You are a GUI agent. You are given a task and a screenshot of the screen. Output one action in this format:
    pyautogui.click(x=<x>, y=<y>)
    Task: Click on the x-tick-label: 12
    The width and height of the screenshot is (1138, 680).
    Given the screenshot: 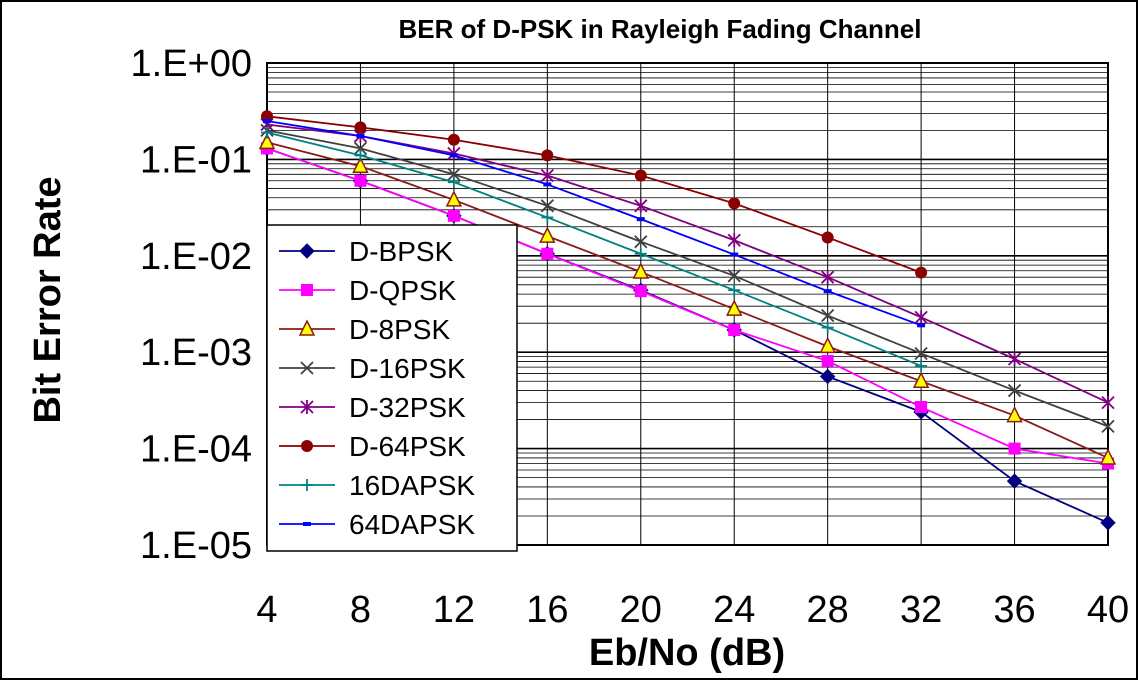 What is the action you would take?
    pyautogui.click(x=454, y=610)
    